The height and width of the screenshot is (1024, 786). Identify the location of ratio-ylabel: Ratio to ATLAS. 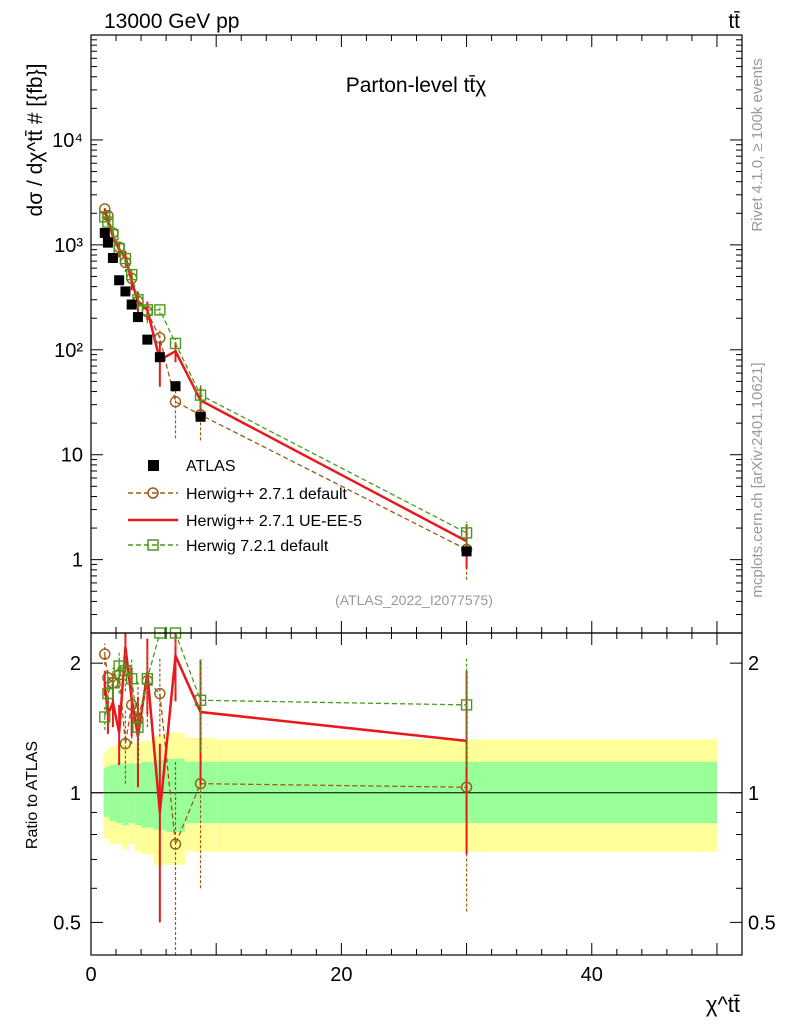
(32, 795).